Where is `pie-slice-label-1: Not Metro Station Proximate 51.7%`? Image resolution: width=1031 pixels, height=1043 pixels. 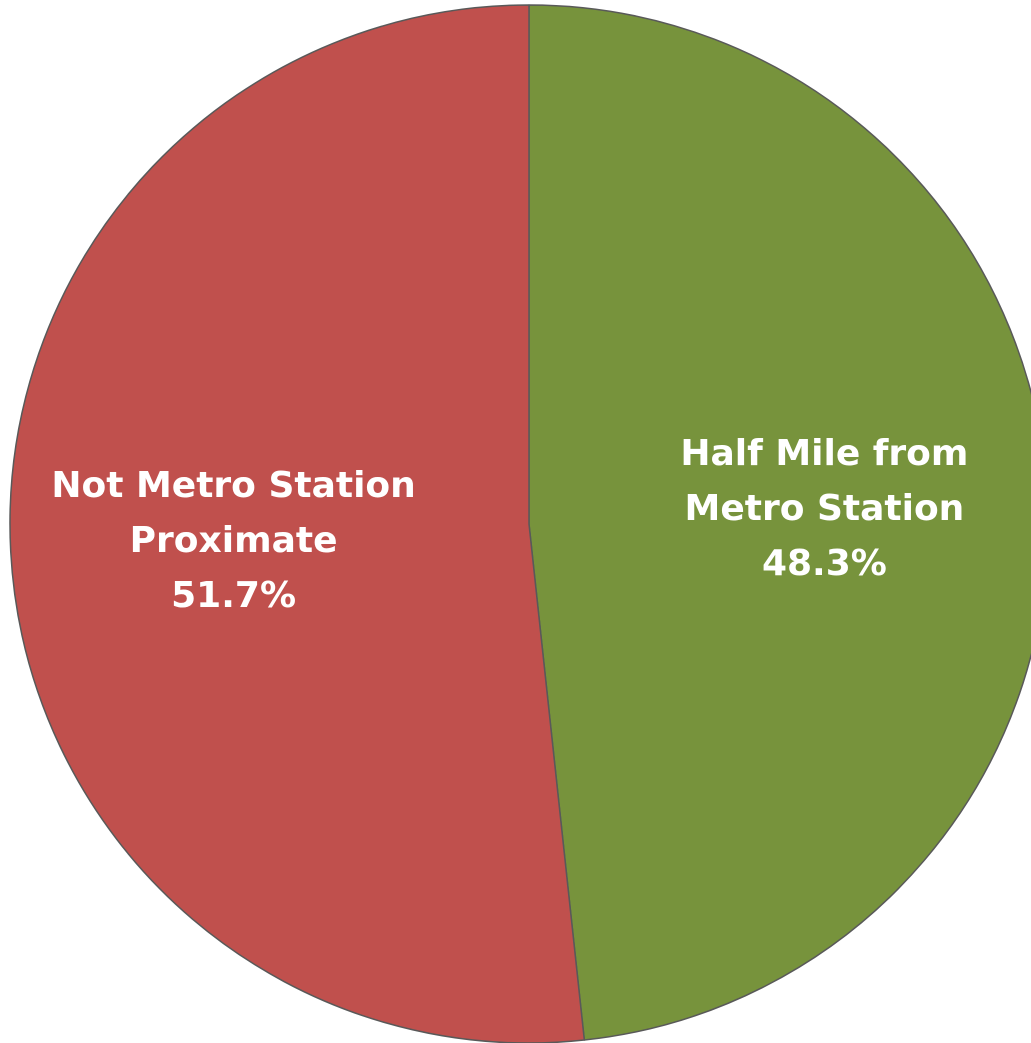 pie-slice-label-1: Not Metro Station Proximate 51.7% is located at coordinates (233, 540).